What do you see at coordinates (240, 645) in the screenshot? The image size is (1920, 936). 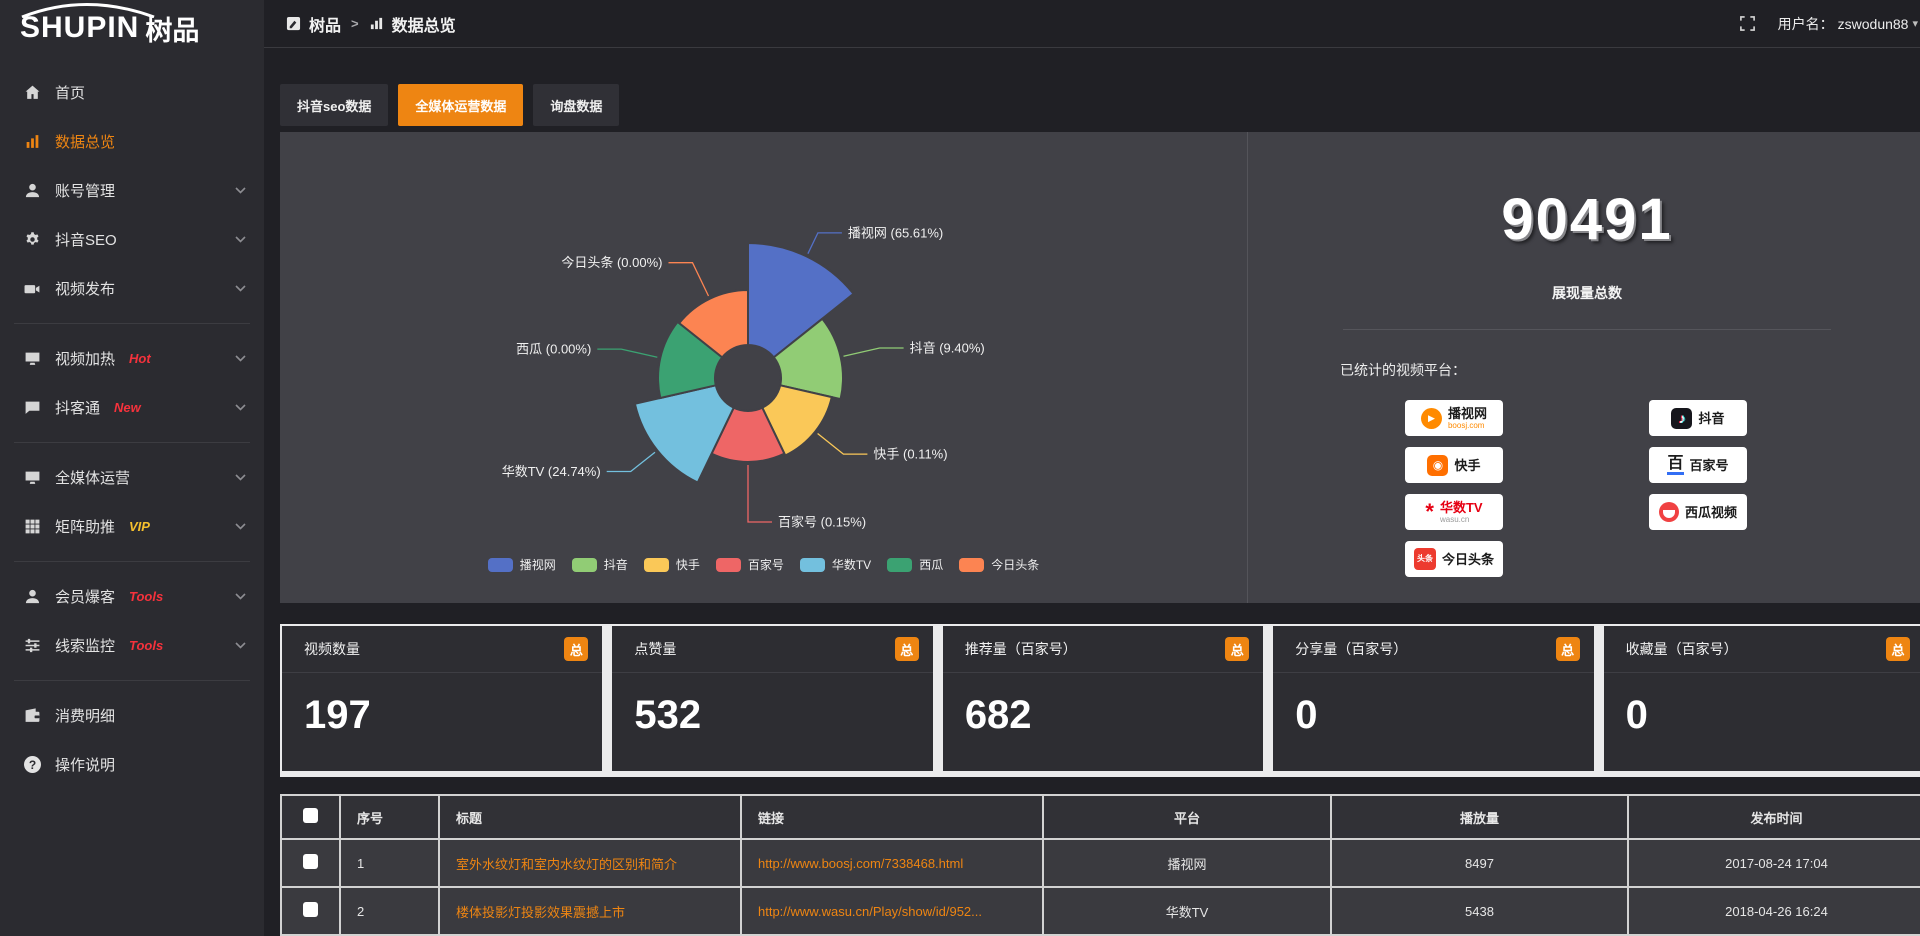 I see `chevron-down-icon` at bounding box center [240, 645].